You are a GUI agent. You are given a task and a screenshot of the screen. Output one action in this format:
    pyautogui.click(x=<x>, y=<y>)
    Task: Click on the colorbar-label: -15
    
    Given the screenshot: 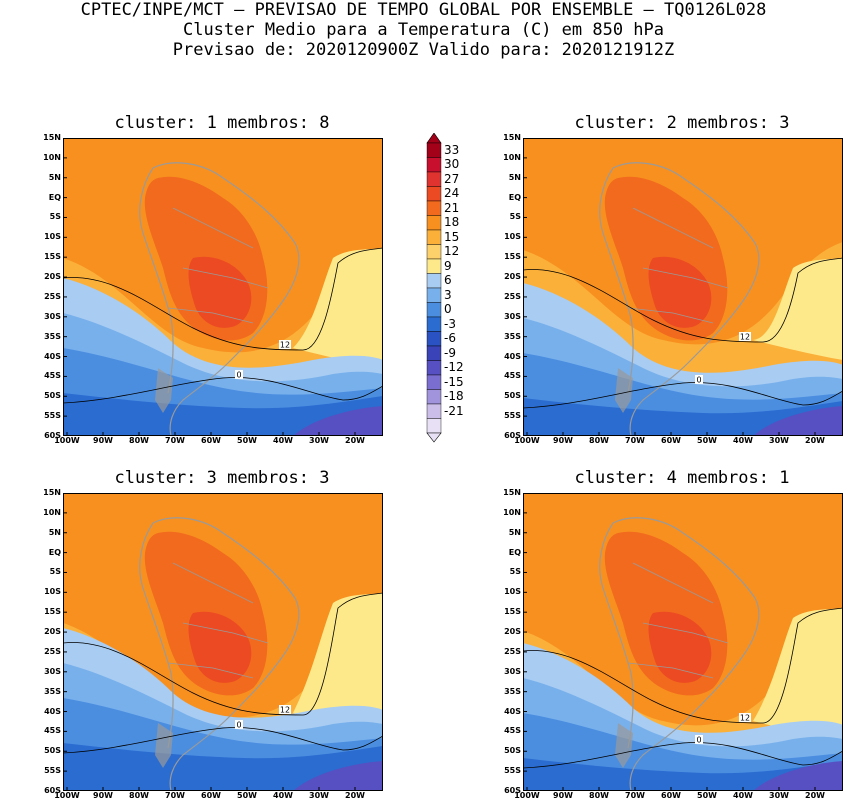 What is the action you would take?
    pyautogui.click(x=454, y=381)
    